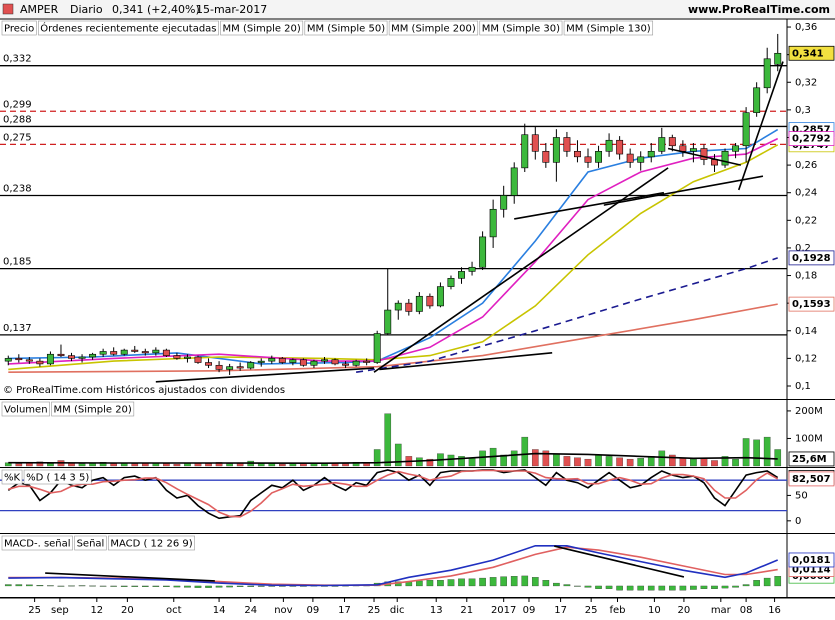 Image resolution: width=835 pixels, height=620 pixels. What do you see at coordinates (346, 29) in the screenshot?
I see `legend-label: MM (Simple 50)` at bounding box center [346, 29].